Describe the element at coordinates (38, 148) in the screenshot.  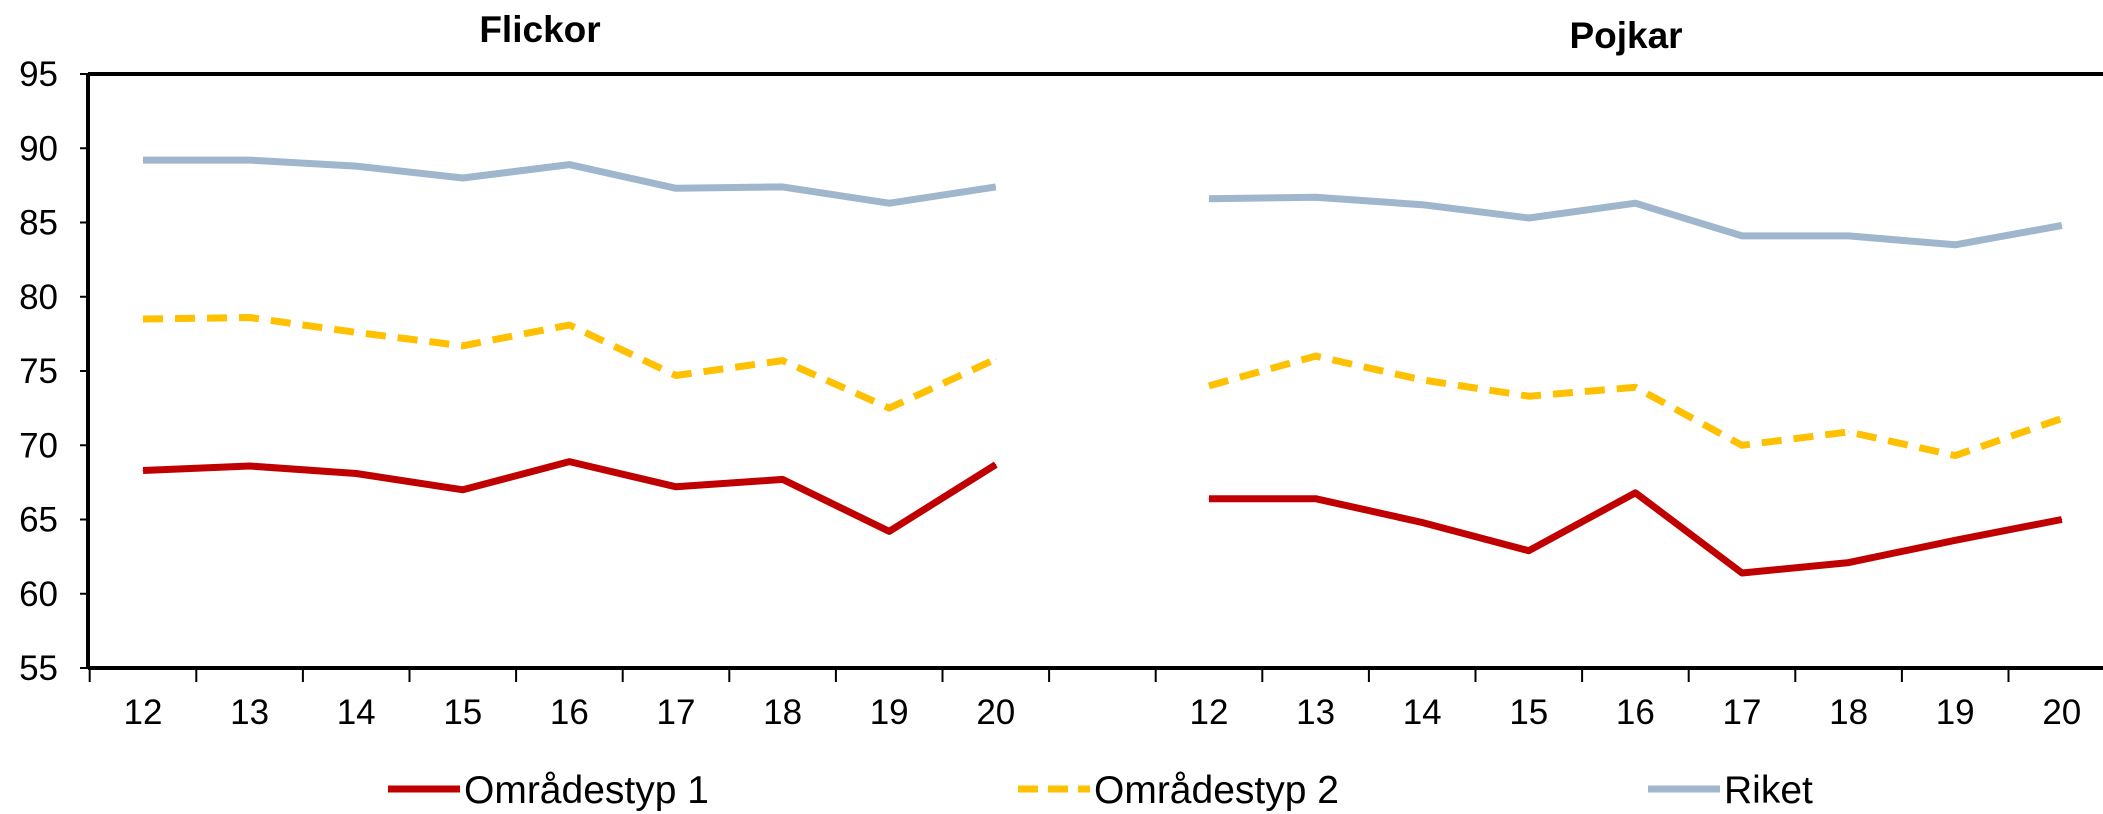
I see `y-tick-label: 90` at that location.